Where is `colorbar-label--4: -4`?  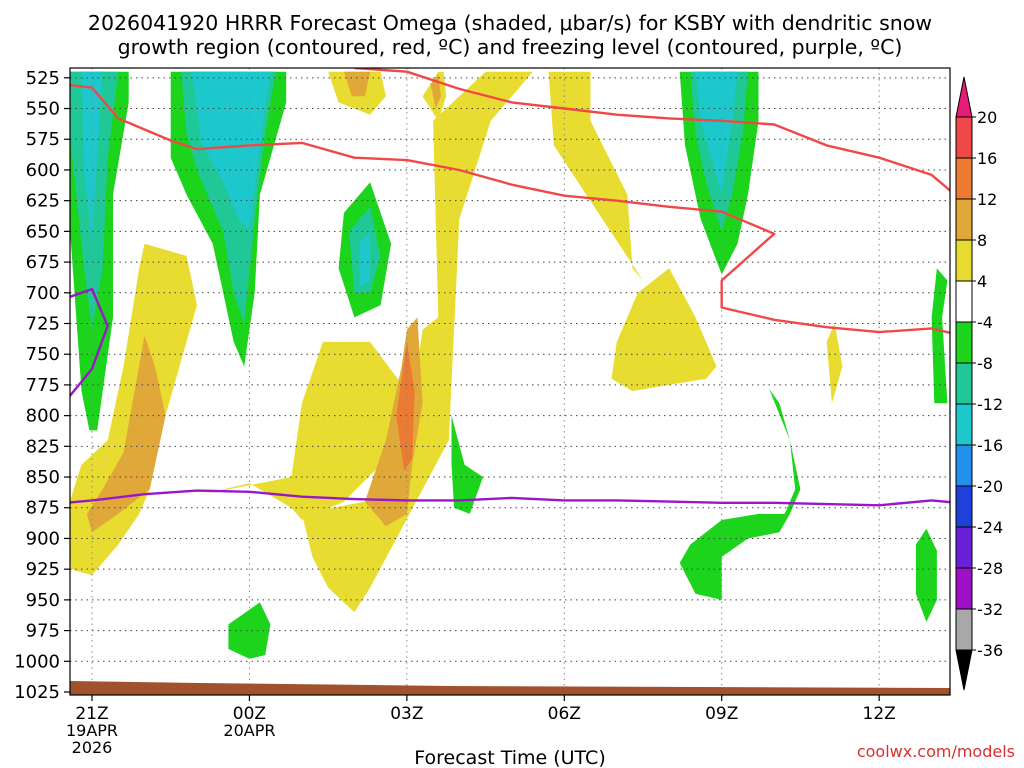
colorbar-label--4: -4 is located at coordinates (985, 322).